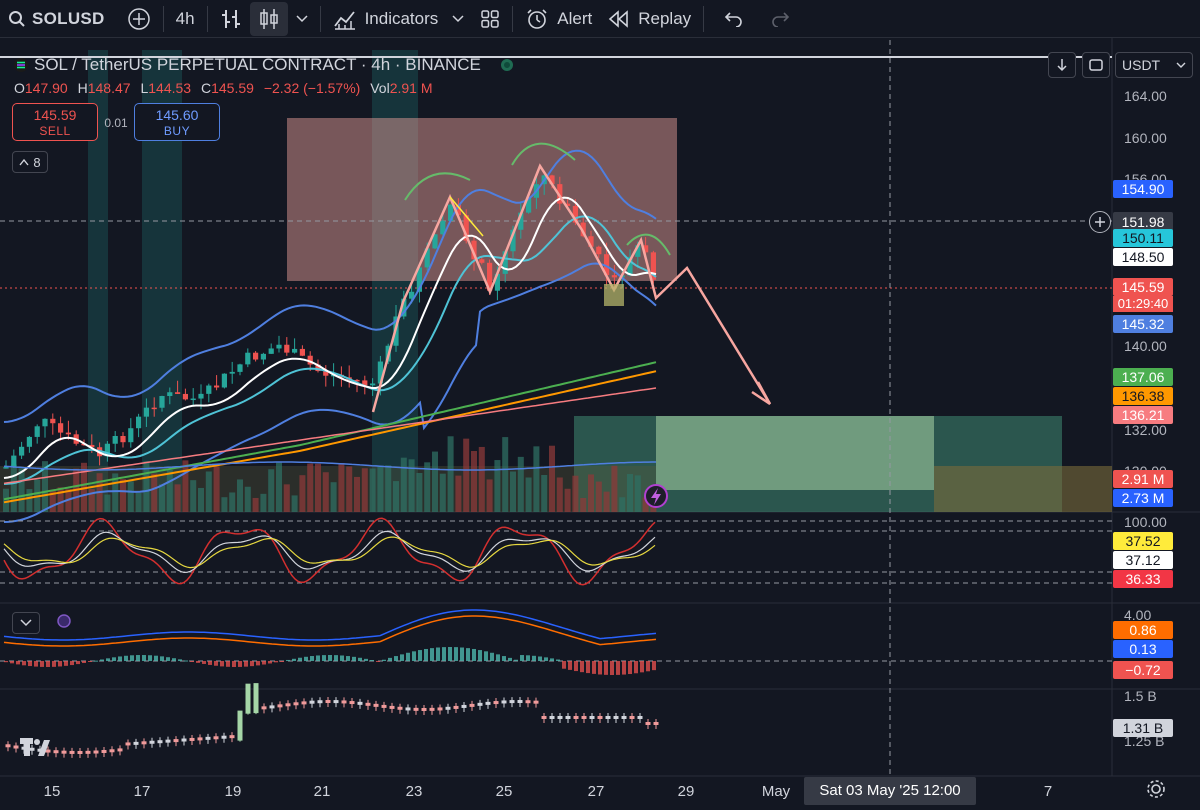  Describe the element at coordinates (482, 199) in the screenshot. I see `resistance-zone` at that location.